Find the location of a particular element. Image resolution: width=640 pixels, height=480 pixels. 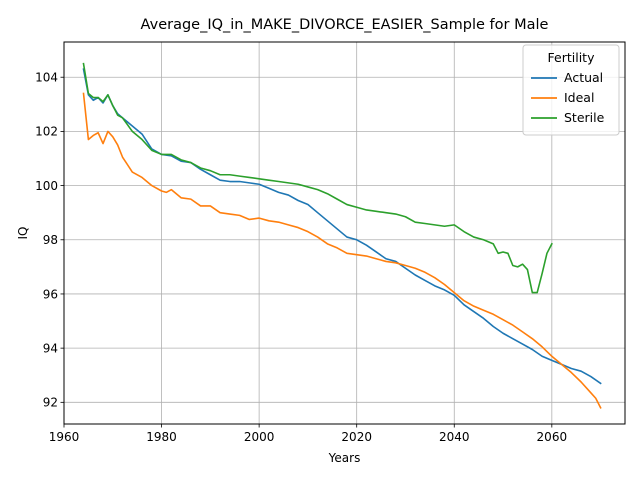

legend: Fertility Actual Ideal Sterile is located at coordinates (571, 90).